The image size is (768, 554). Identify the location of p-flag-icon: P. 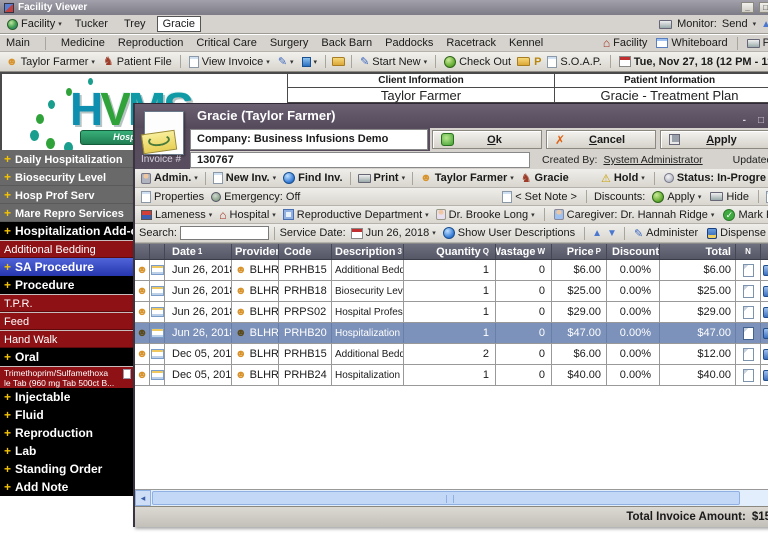
(538, 61).